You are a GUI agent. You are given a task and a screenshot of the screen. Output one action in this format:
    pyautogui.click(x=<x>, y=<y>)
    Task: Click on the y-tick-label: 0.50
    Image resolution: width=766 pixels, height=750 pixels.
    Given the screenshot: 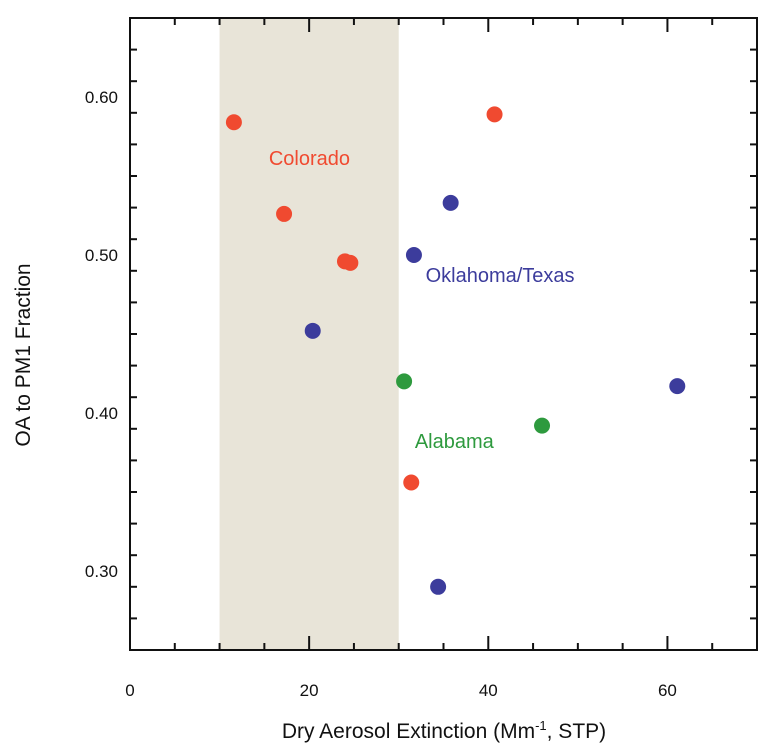 What is the action you would take?
    pyautogui.click(x=101, y=255)
    